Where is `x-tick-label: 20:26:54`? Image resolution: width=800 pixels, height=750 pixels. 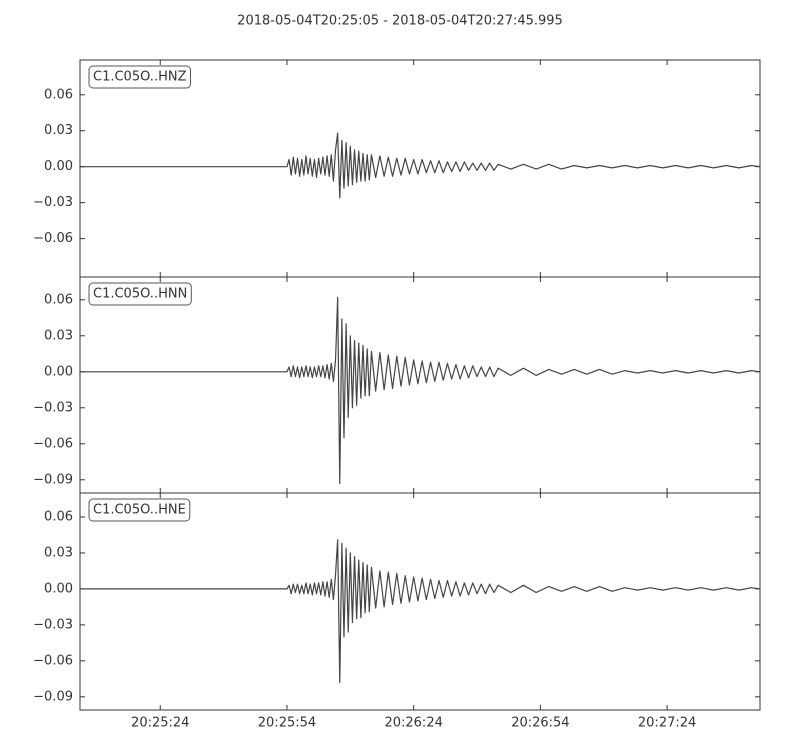 x-tick-label: 20:26:54 is located at coordinates (540, 723).